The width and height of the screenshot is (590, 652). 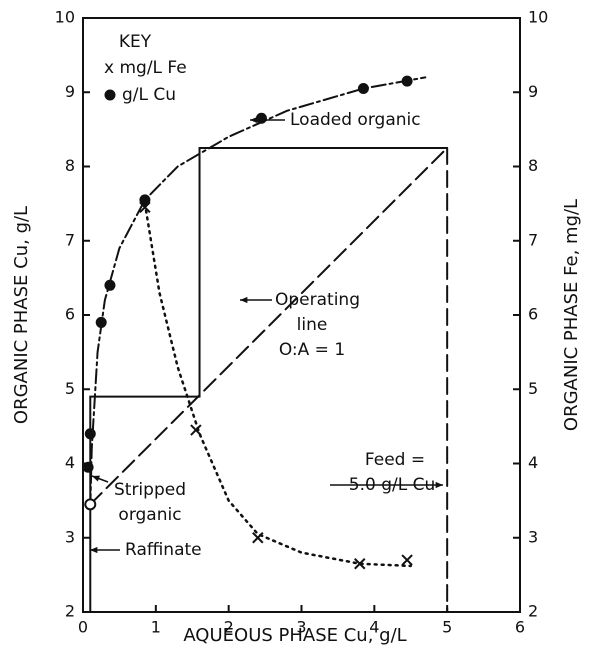 What do you see at coordinates (70, 536) in the screenshot?
I see `y-tick-label: 3` at bounding box center [70, 536].